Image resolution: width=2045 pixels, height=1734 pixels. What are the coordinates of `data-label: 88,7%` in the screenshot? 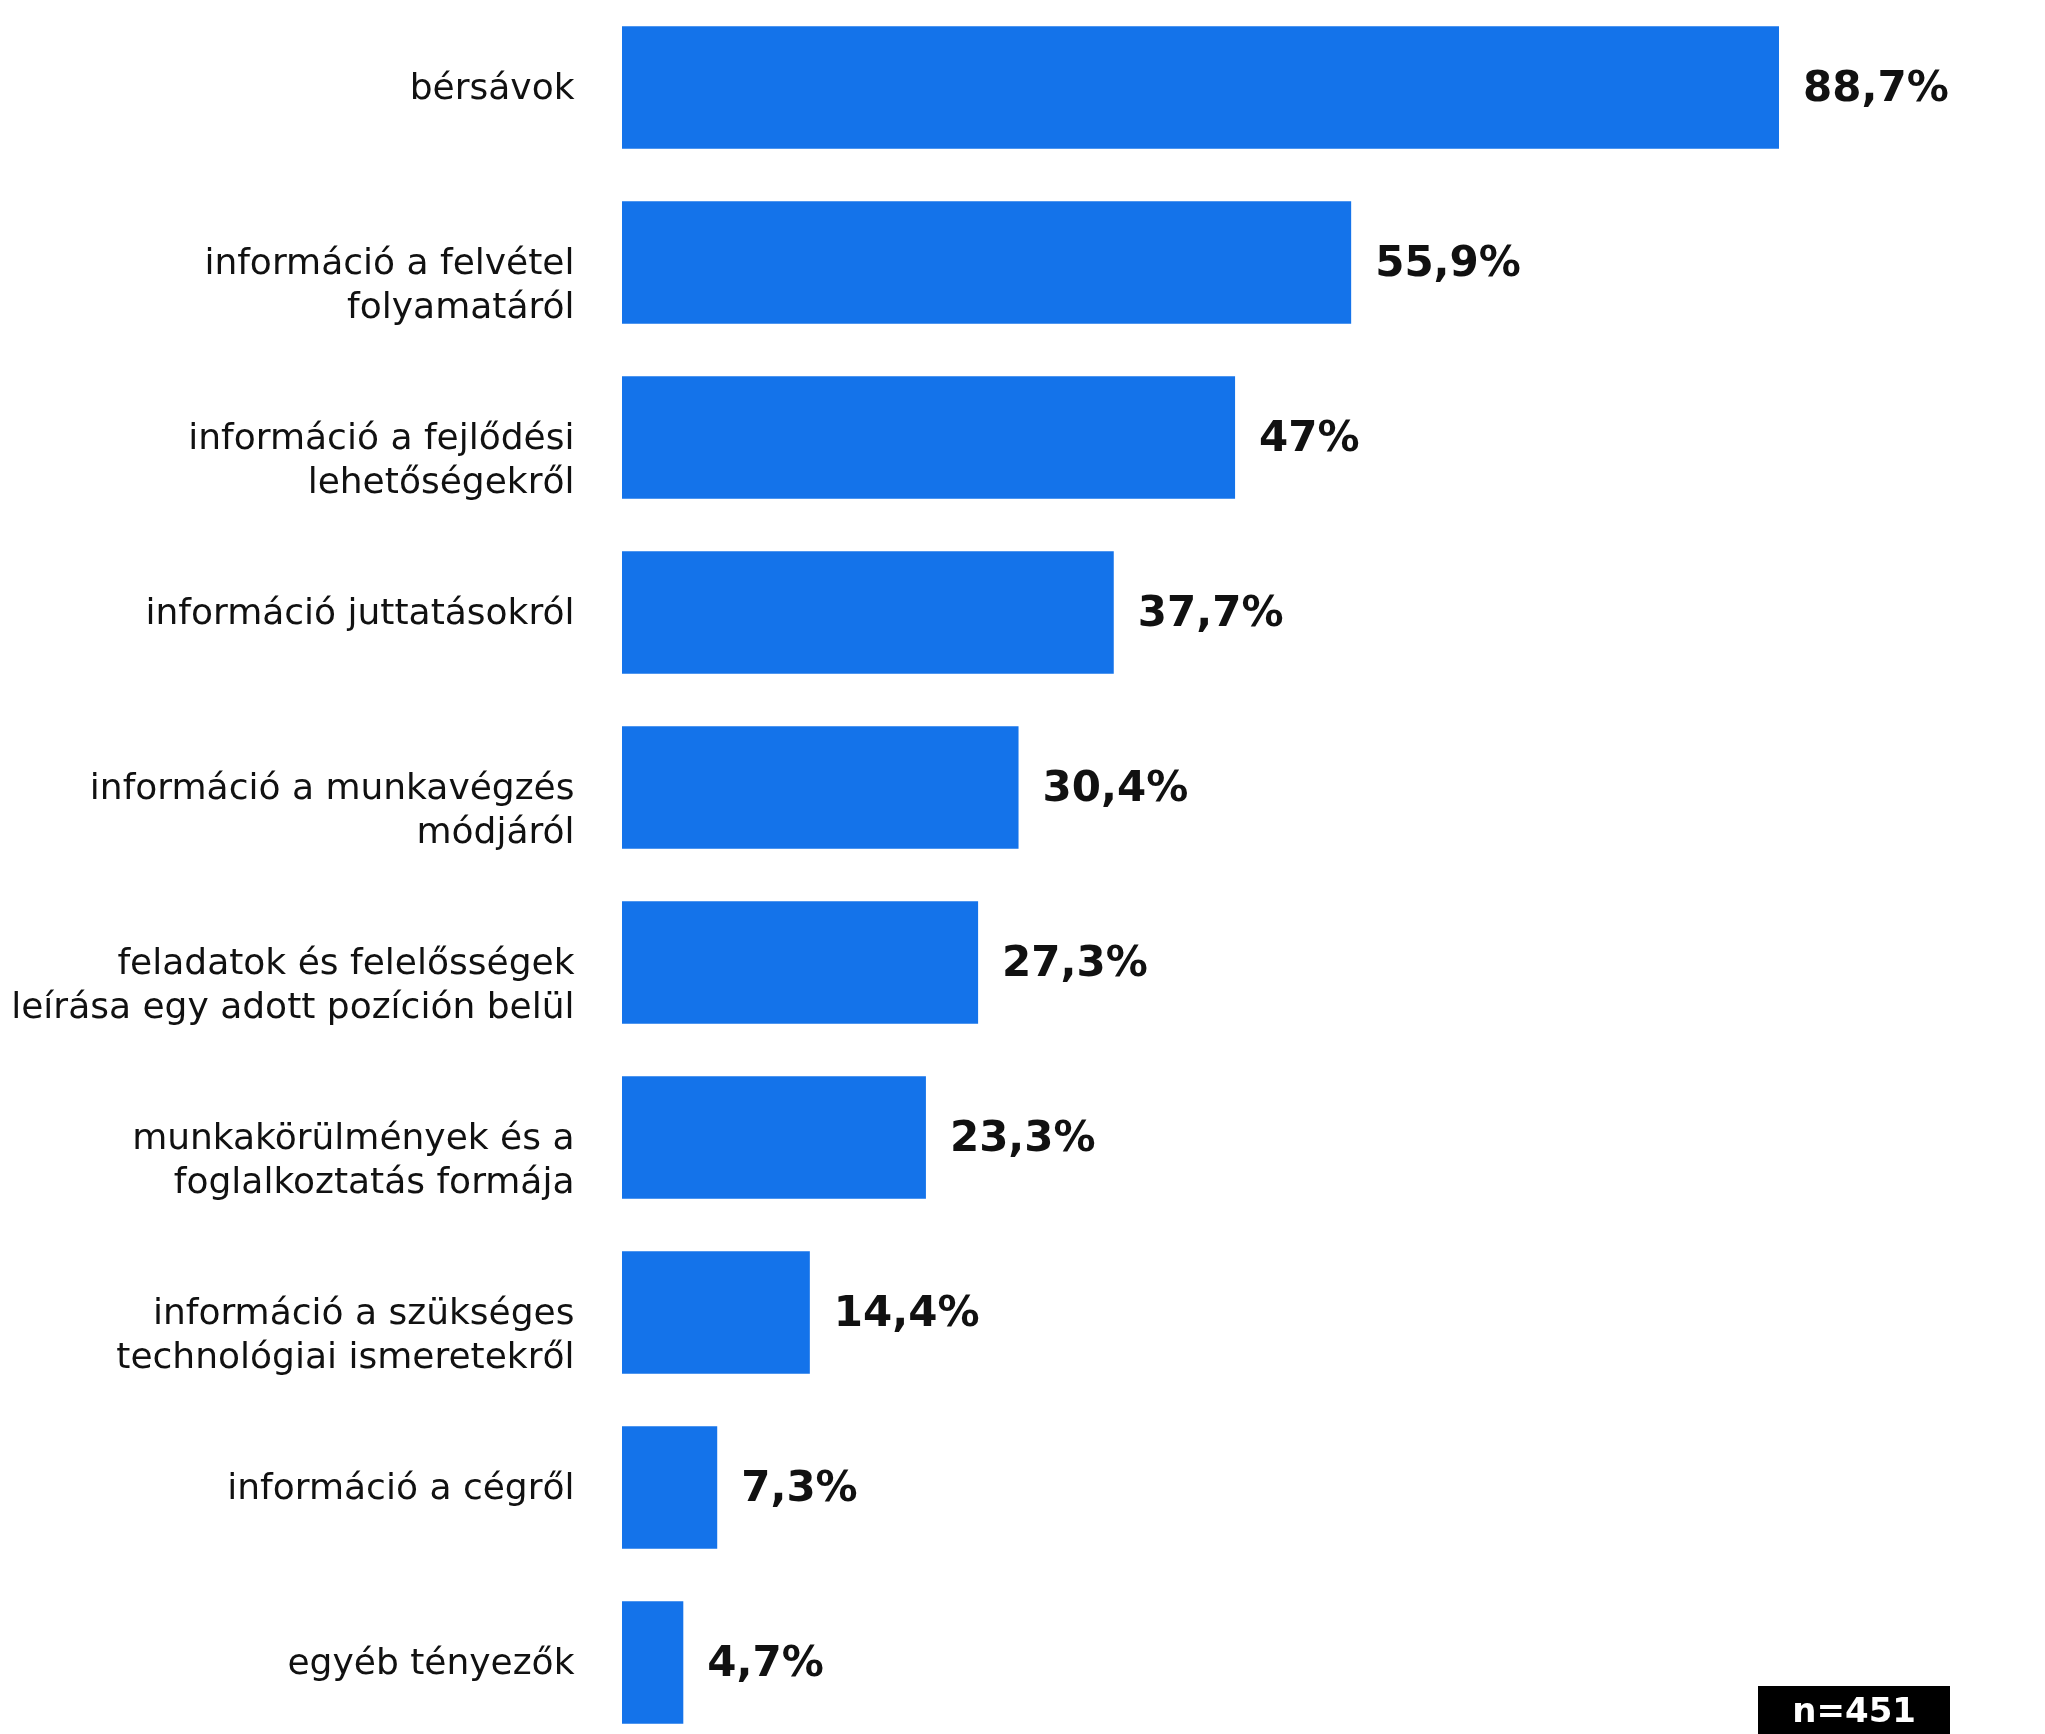 It's located at (1876, 86).